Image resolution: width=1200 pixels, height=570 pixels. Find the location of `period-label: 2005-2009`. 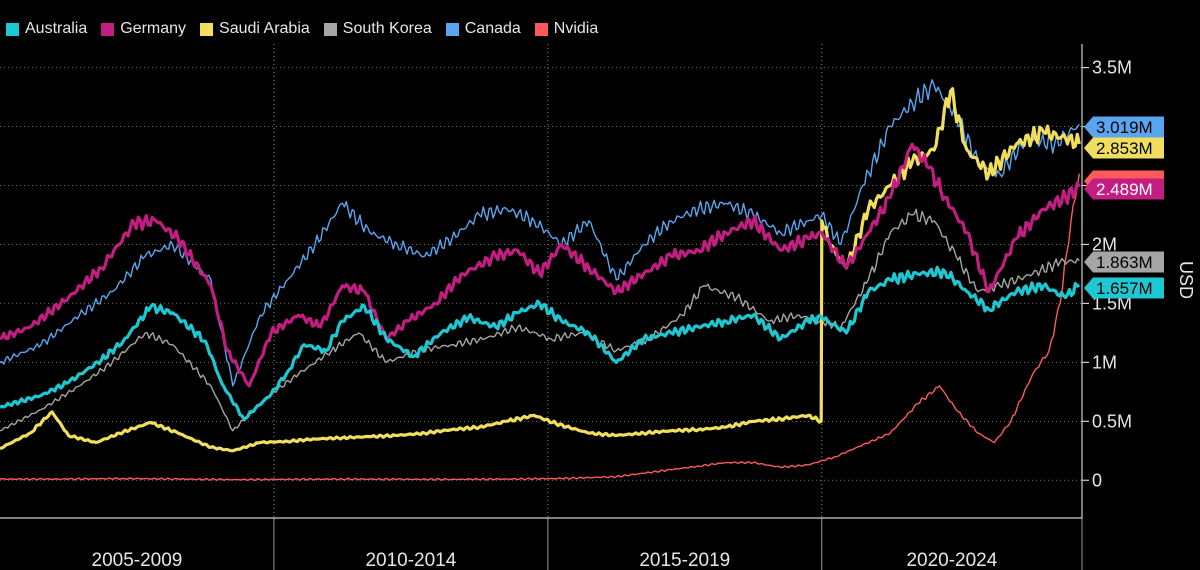

period-label: 2005-2009 is located at coordinates (137, 560).